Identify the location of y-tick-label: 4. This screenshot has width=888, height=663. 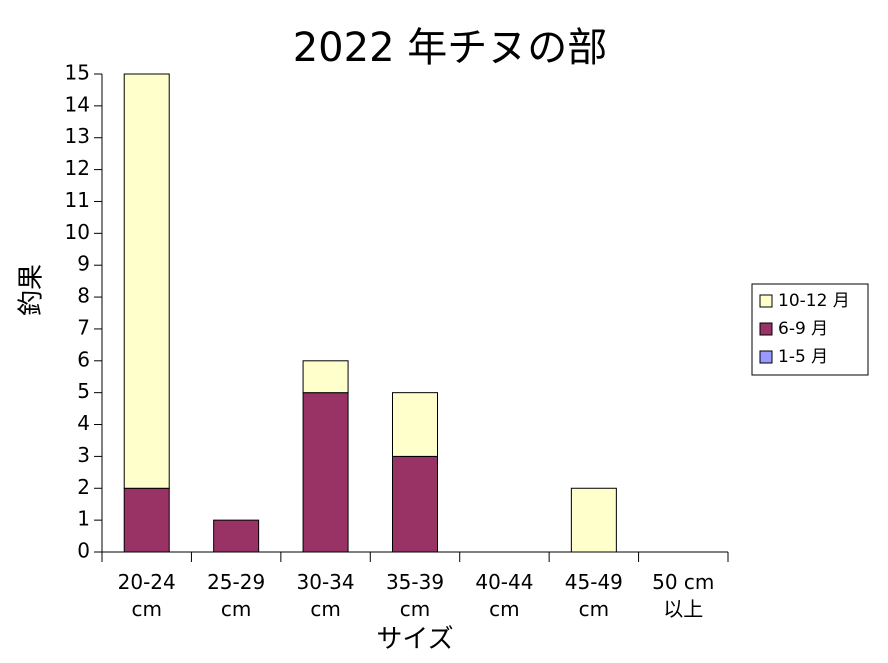
(83, 423).